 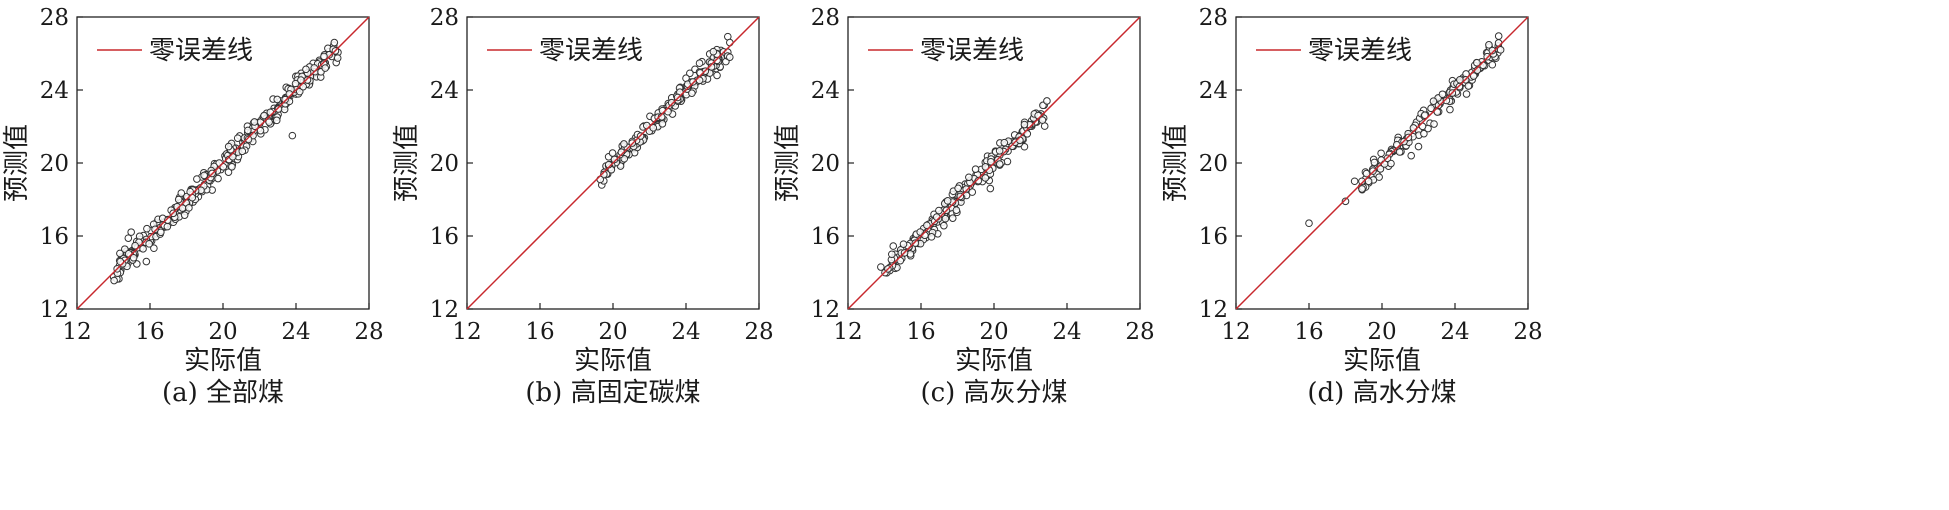 I want to click on panel-caption: (d) 高水分煤, so click(x=1381, y=393).